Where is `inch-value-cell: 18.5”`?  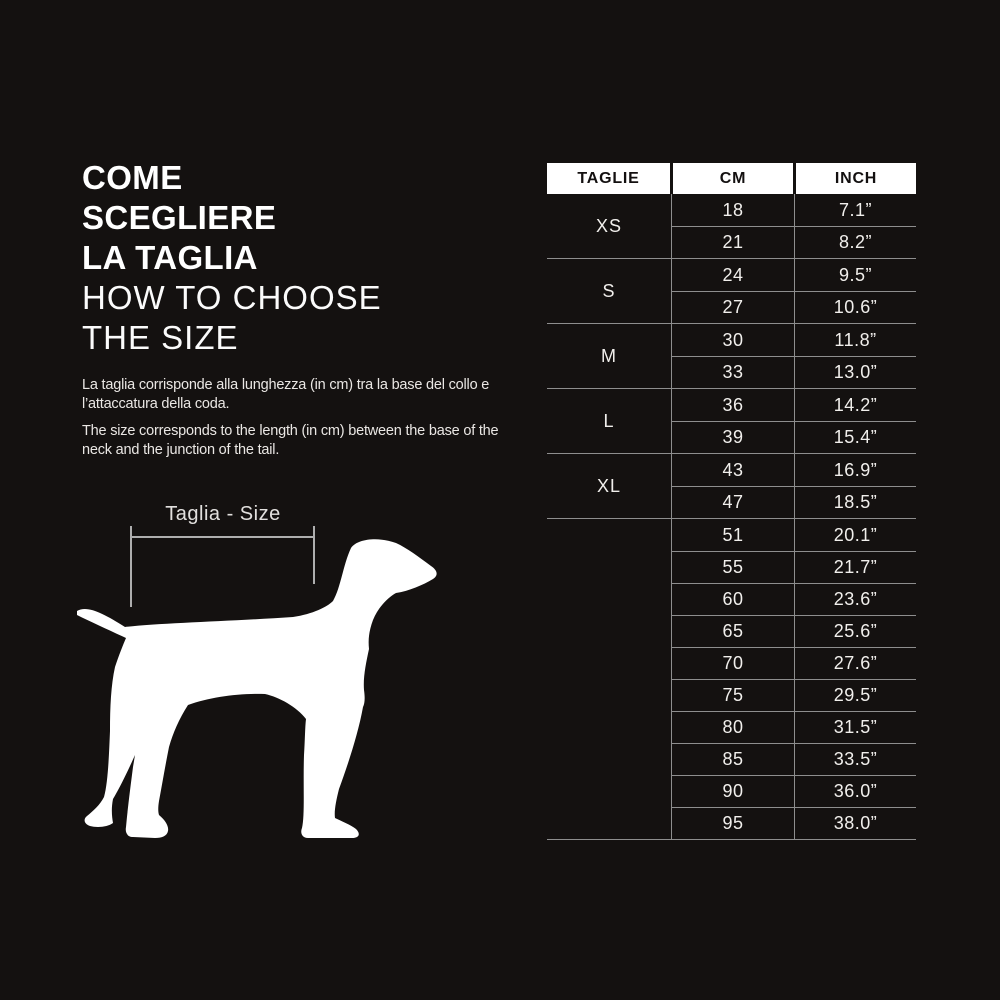 inch-value-cell: 18.5” is located at coordinates (855, 502).